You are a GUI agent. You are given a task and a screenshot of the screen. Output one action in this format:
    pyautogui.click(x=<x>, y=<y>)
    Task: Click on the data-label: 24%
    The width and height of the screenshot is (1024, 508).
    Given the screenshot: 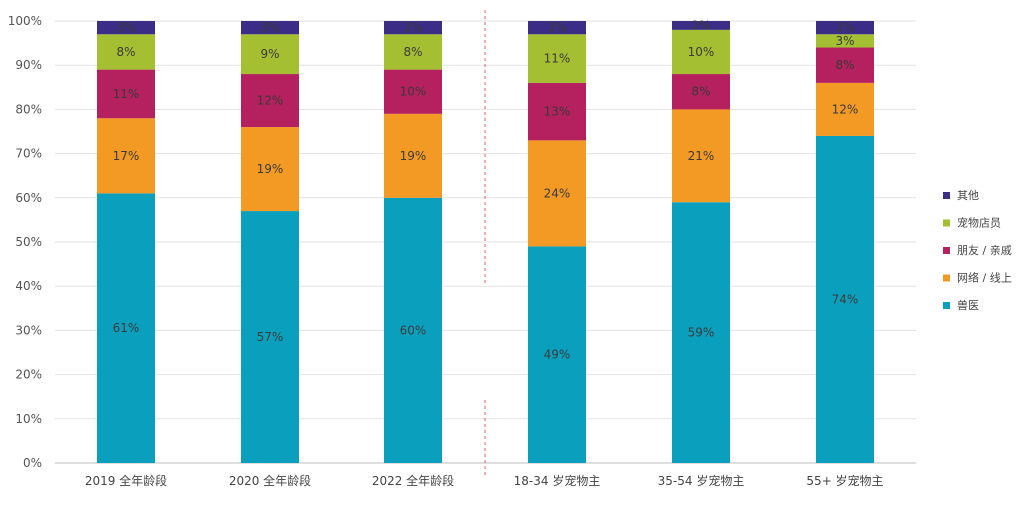 What is the action you would take?
    pyautogui.click(x=557, y=193)
    